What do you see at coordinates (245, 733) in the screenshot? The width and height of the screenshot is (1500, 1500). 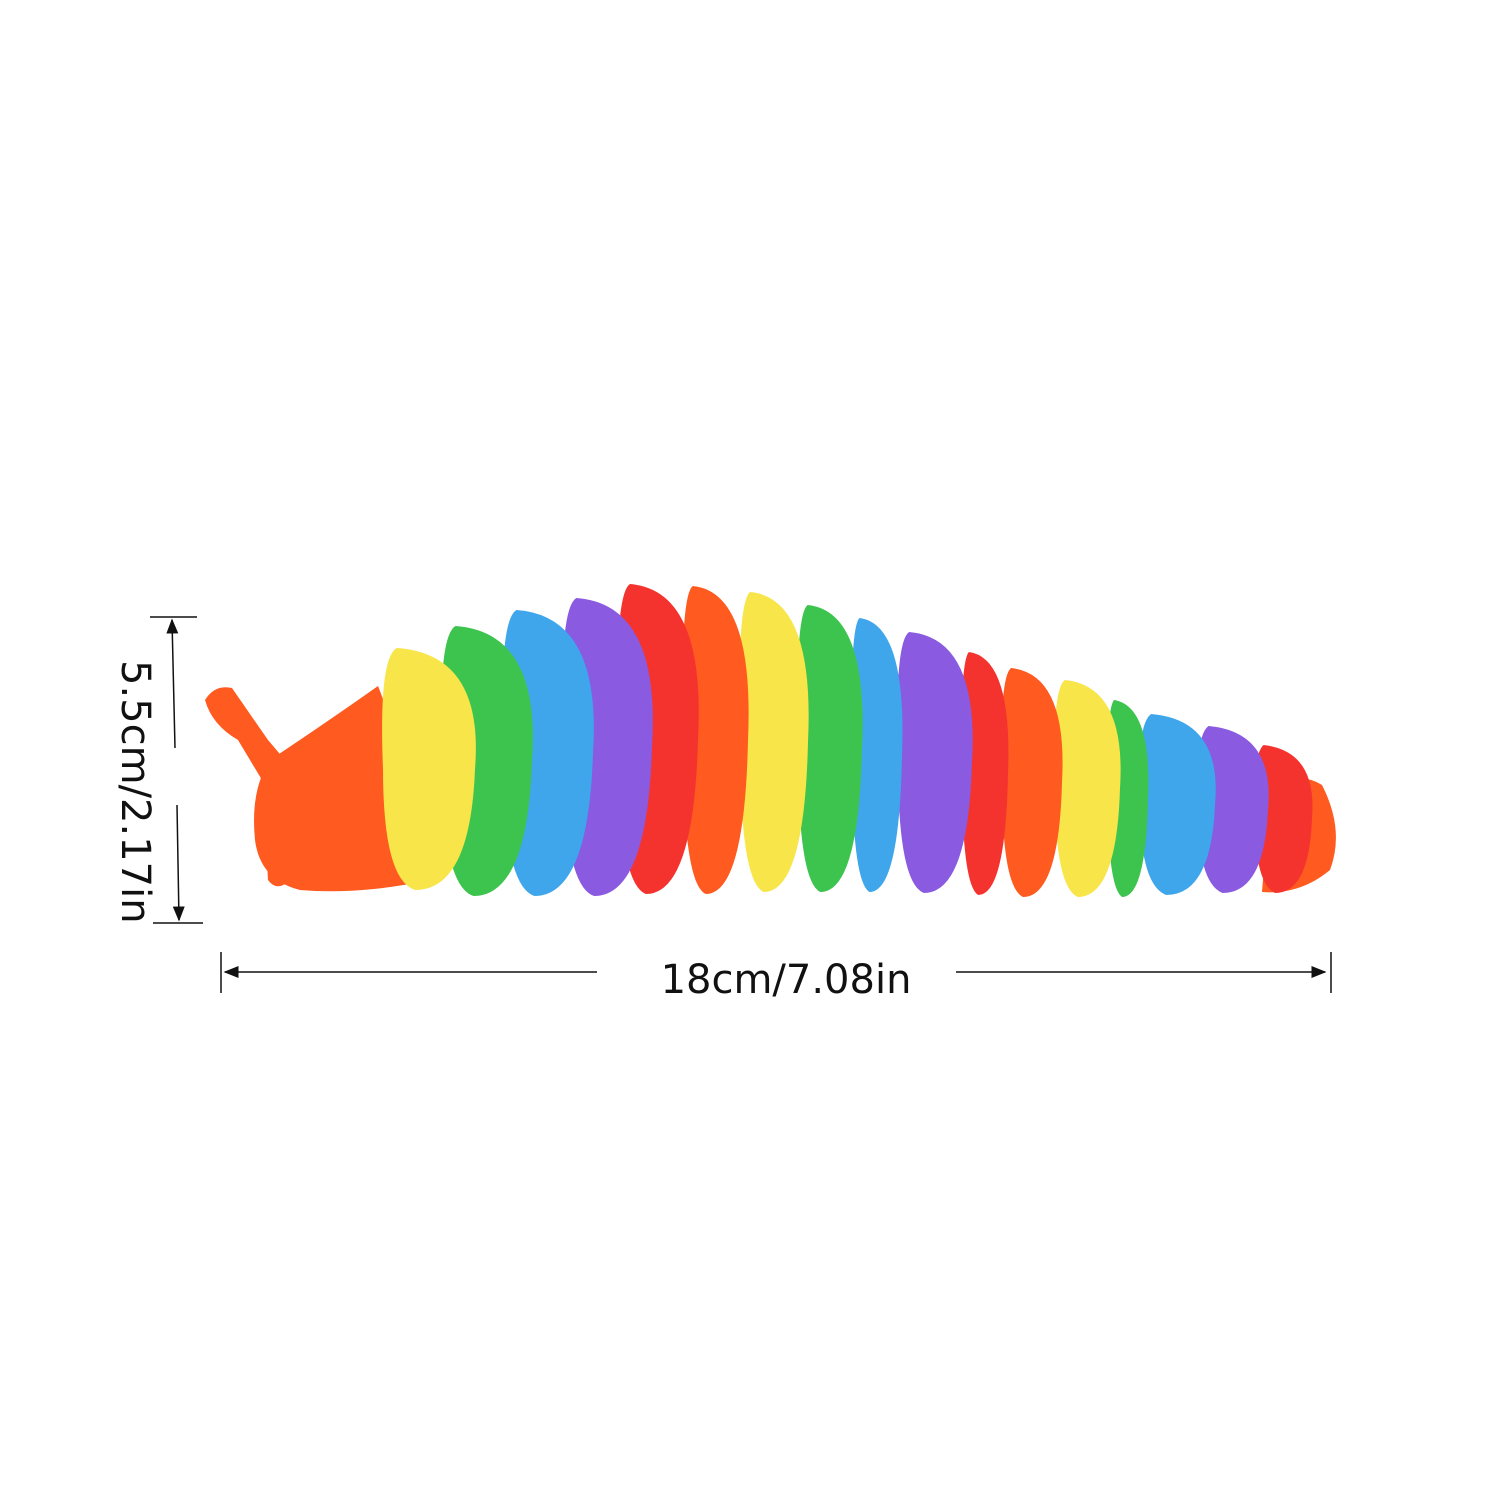 I see `slug-upper-antenna` at bounding box center [245, 733].